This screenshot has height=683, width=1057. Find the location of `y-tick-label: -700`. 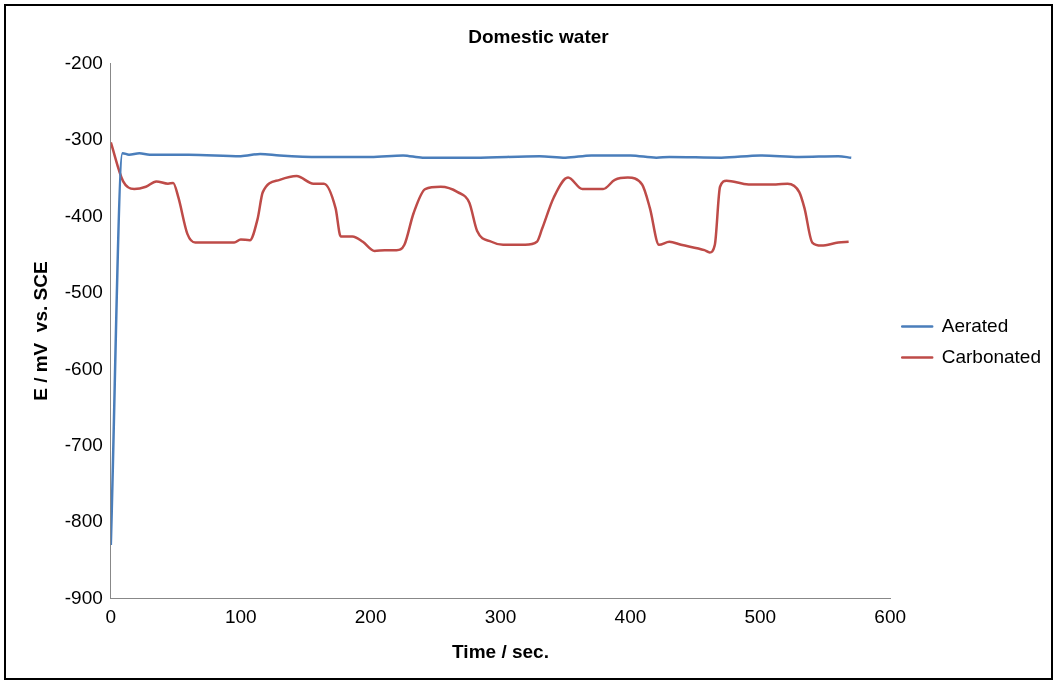

y-tick-label: -700 is located at coordinates (83, 444).